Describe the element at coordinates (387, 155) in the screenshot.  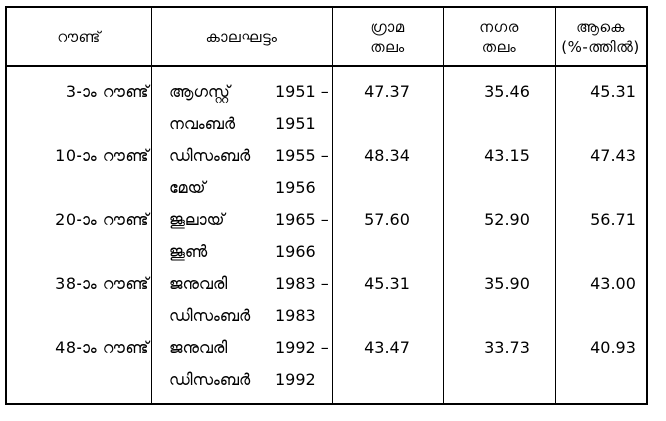
I see `rural-value-cell: 48.34` at that location.